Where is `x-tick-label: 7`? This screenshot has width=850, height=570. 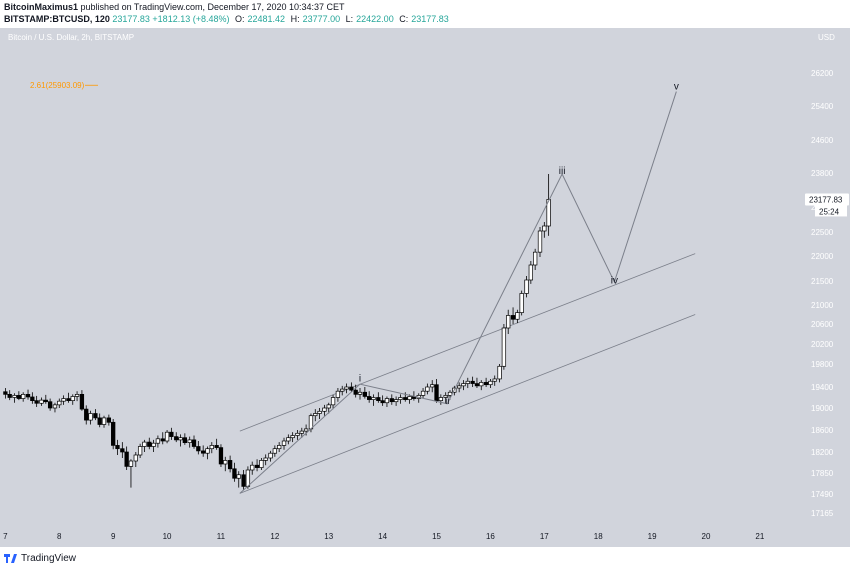
x-tick-label: 7 is located at coordinates (5, 536).